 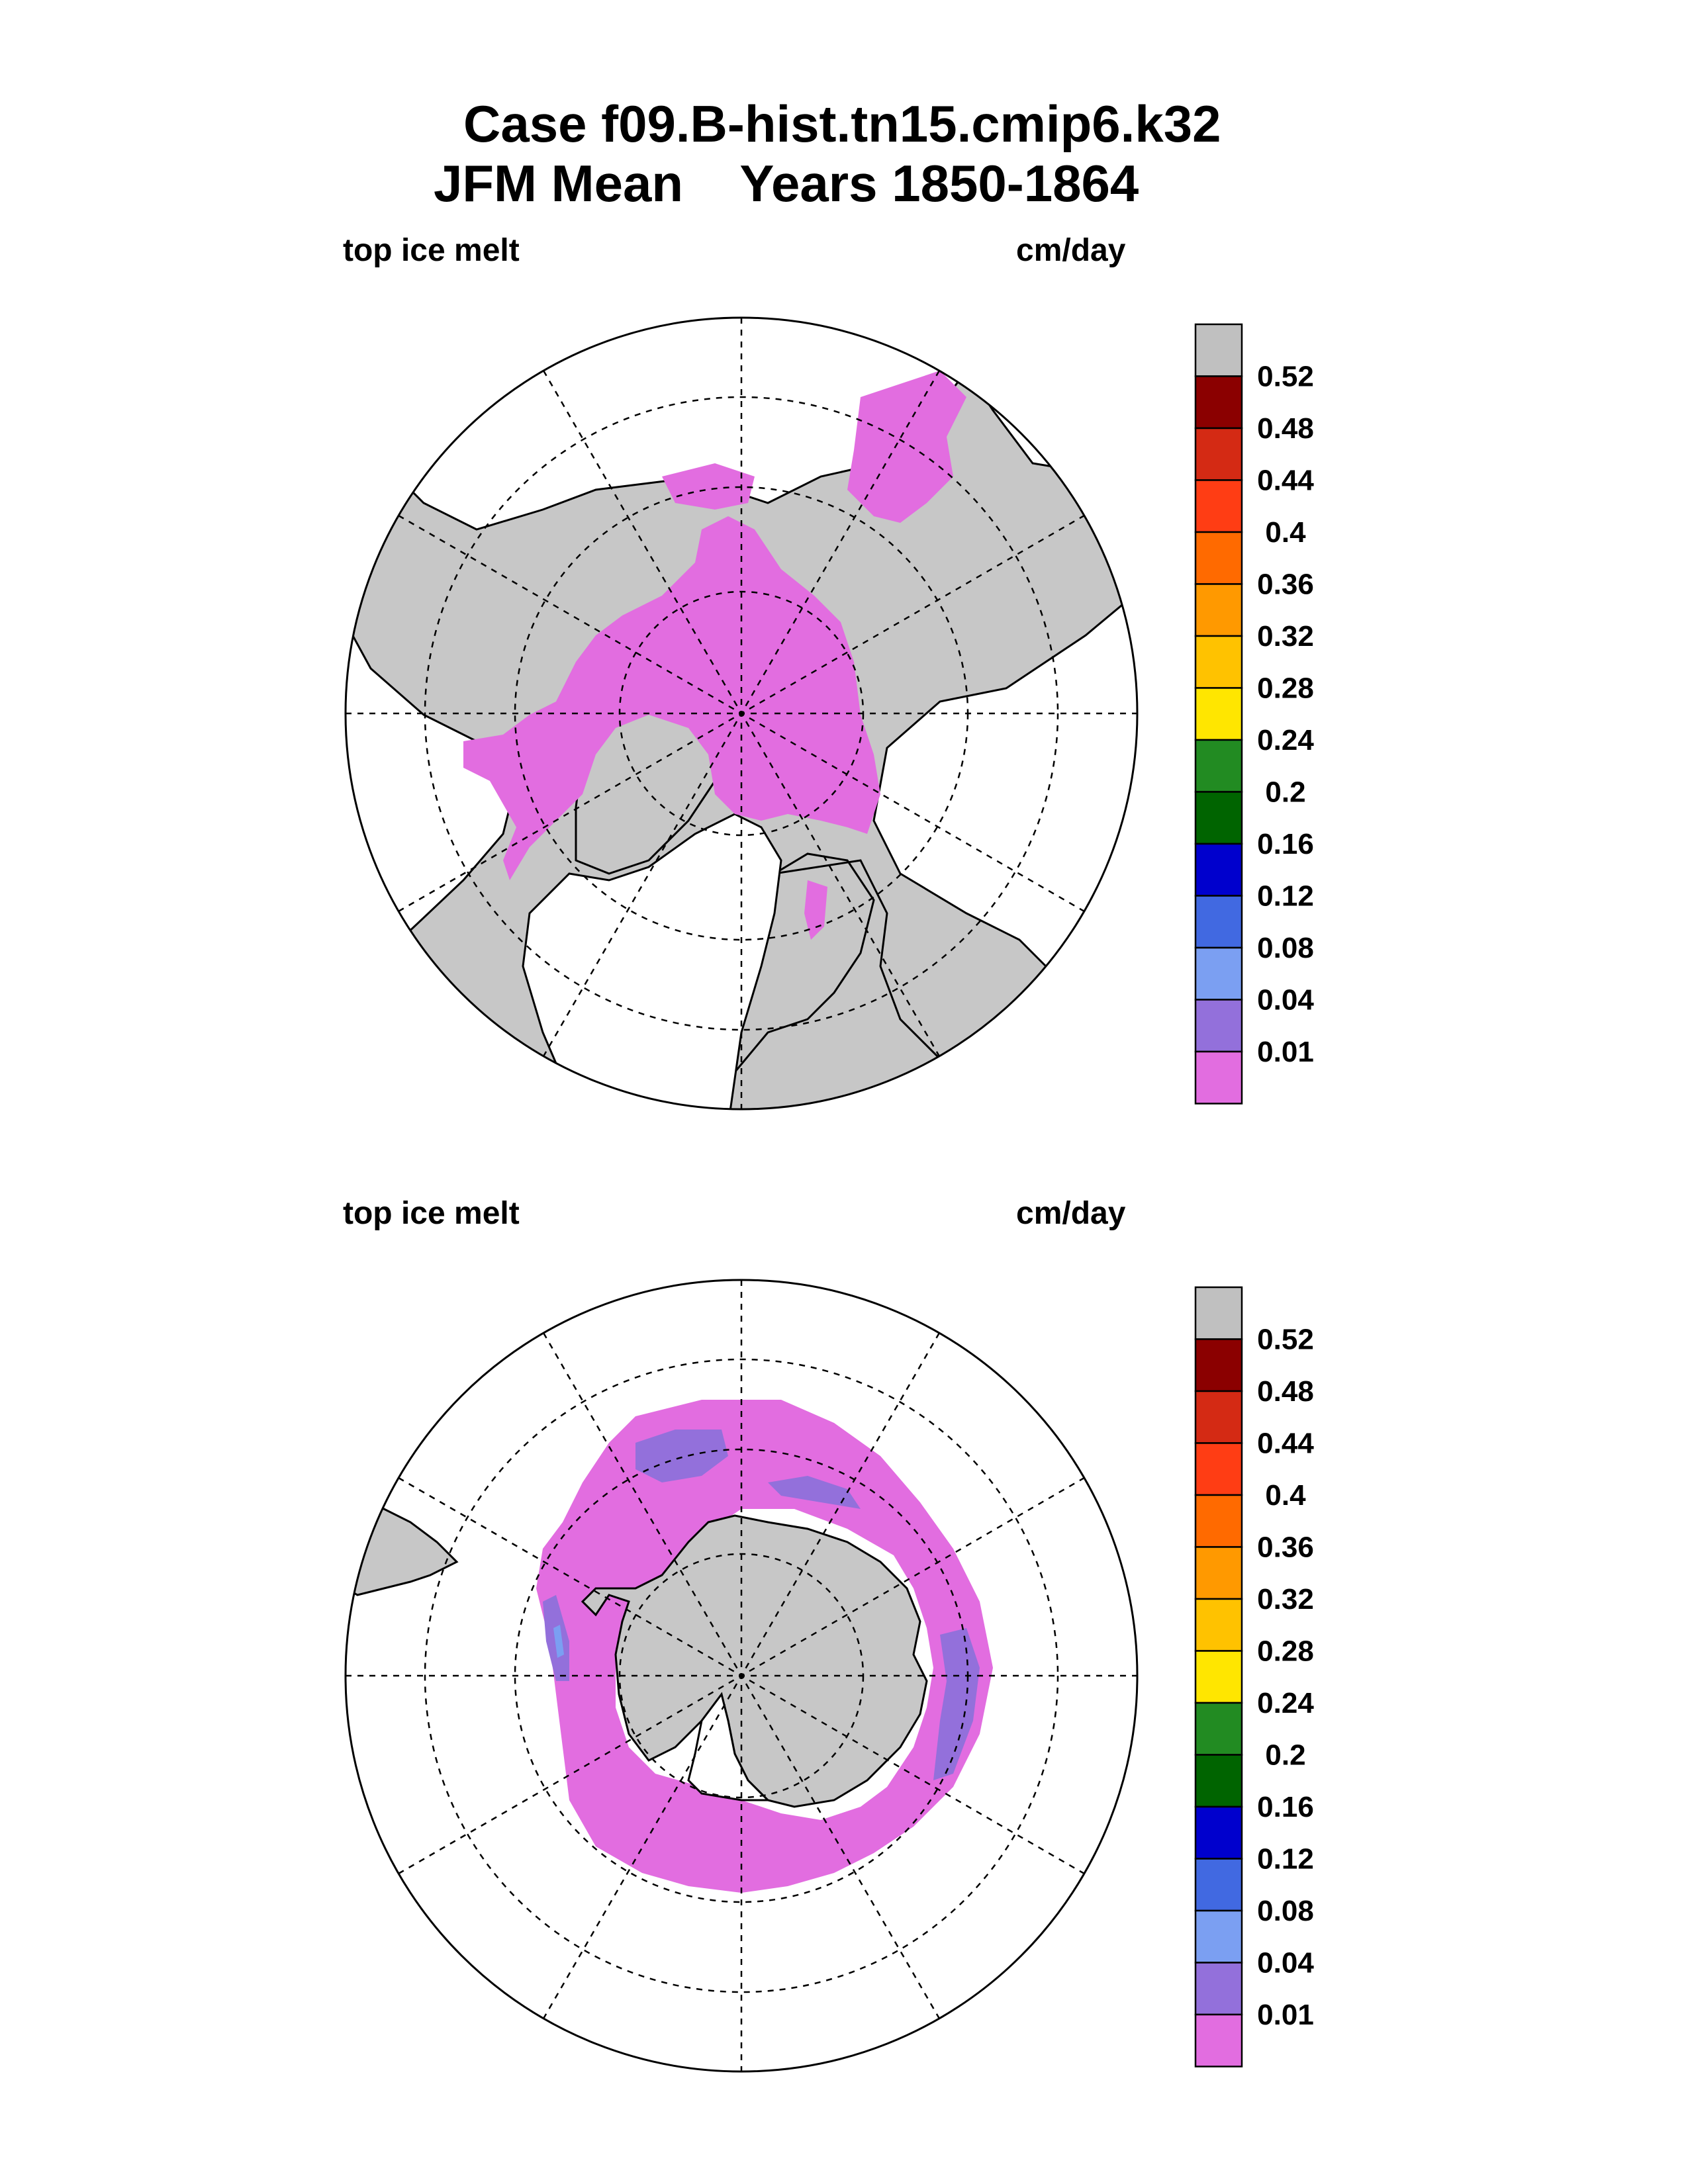 I want to click on north-legend-tick-label: 0.04, so click(x=1285, y=1000).